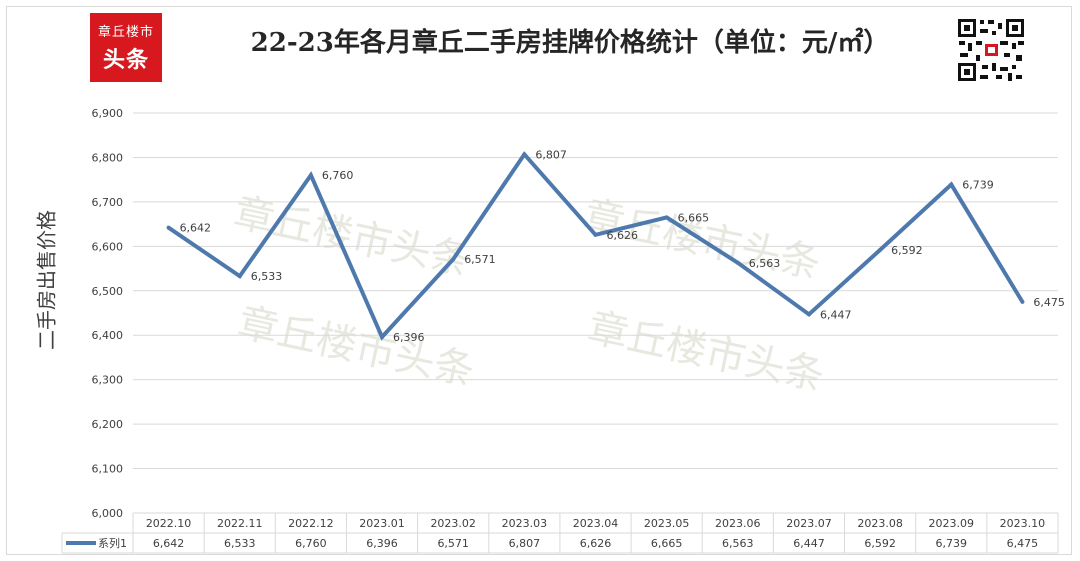 The image size is (1080, 561). Describe the element at coordinates (551, 154) in the screenshot. I see `data-label: 6,807` at that location.